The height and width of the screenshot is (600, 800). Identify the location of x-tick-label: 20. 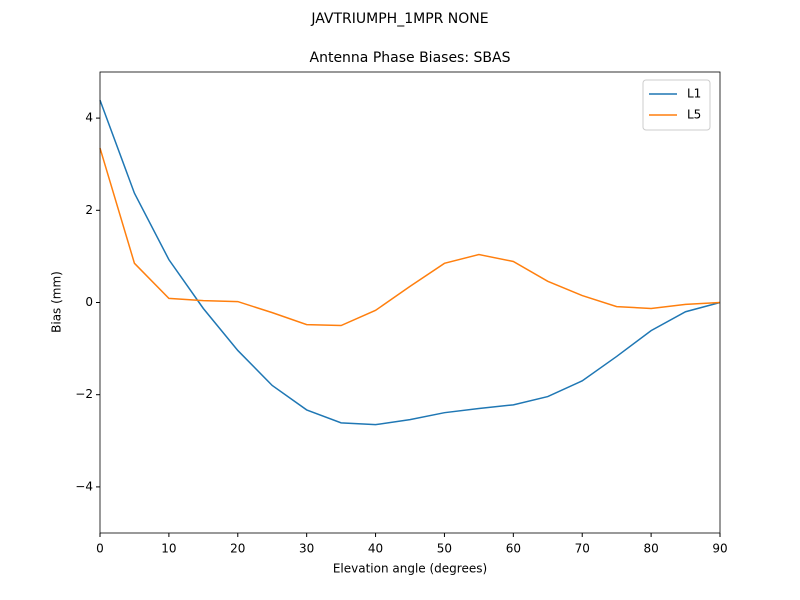
(237, 549).